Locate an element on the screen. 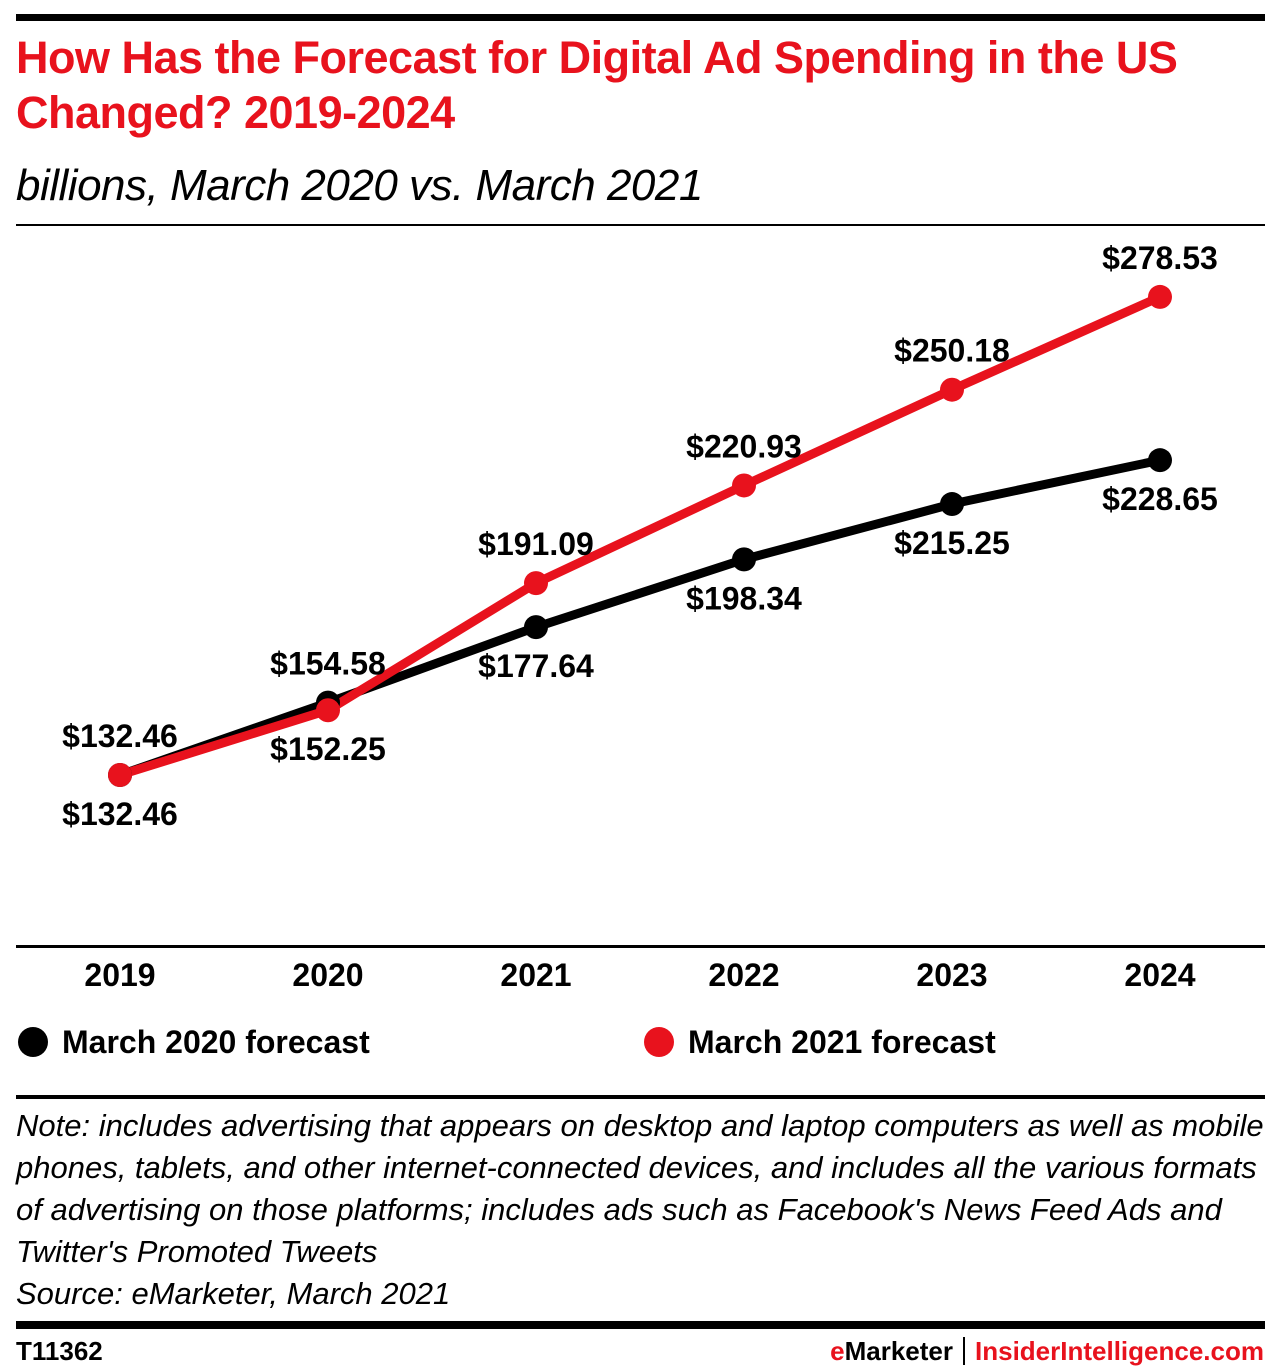 The height and width of the screenshot is (1369, 1280). brand-footer: e Marketer InsiderIntelligence.com is located at coordinates (1047, 1351).